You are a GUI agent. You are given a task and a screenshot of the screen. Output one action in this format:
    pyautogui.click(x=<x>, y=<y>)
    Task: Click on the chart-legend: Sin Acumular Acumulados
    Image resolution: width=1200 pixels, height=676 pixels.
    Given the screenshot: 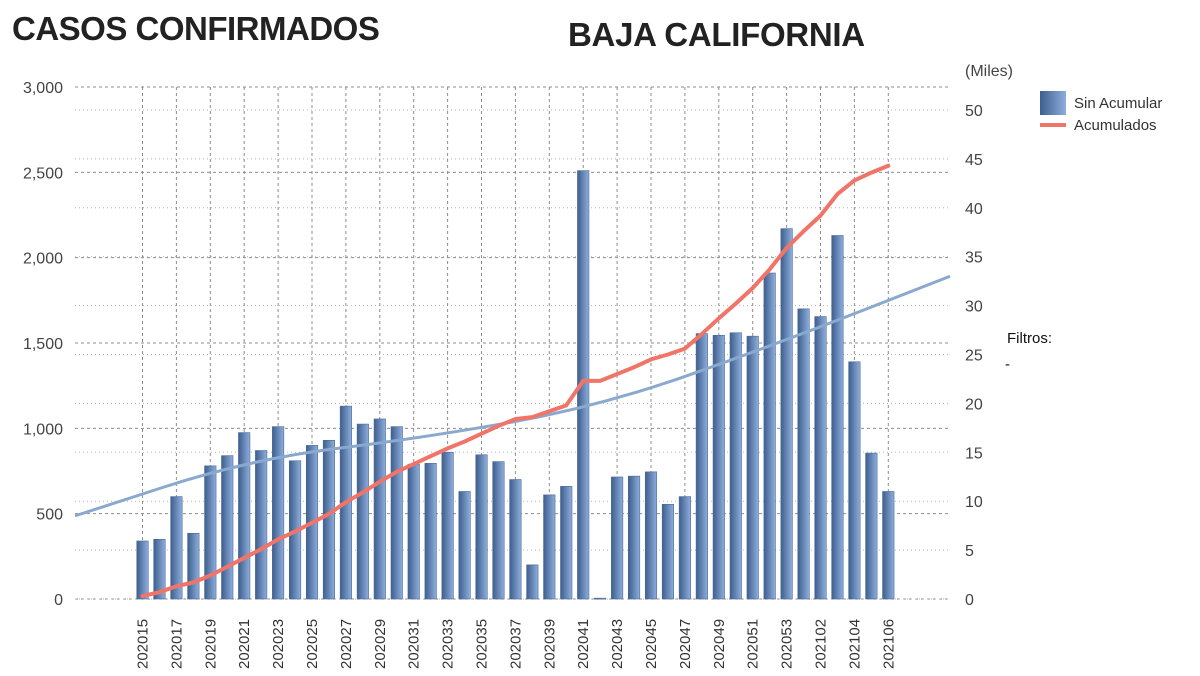 What is the action you would take?
    pyautogui.click(x=1101, y=113)
    